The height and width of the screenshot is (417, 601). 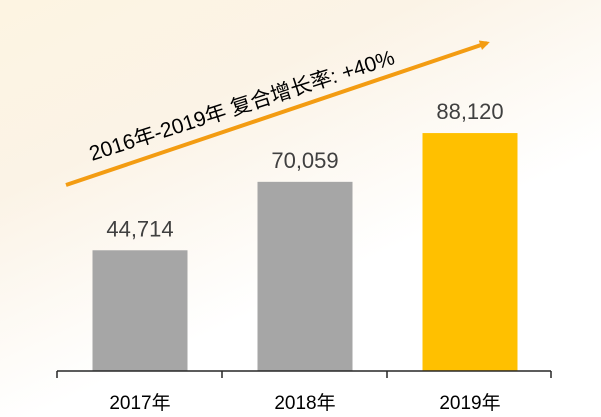 I want to click on value-label-2018年: 70,059, so click(x=304, y=160).